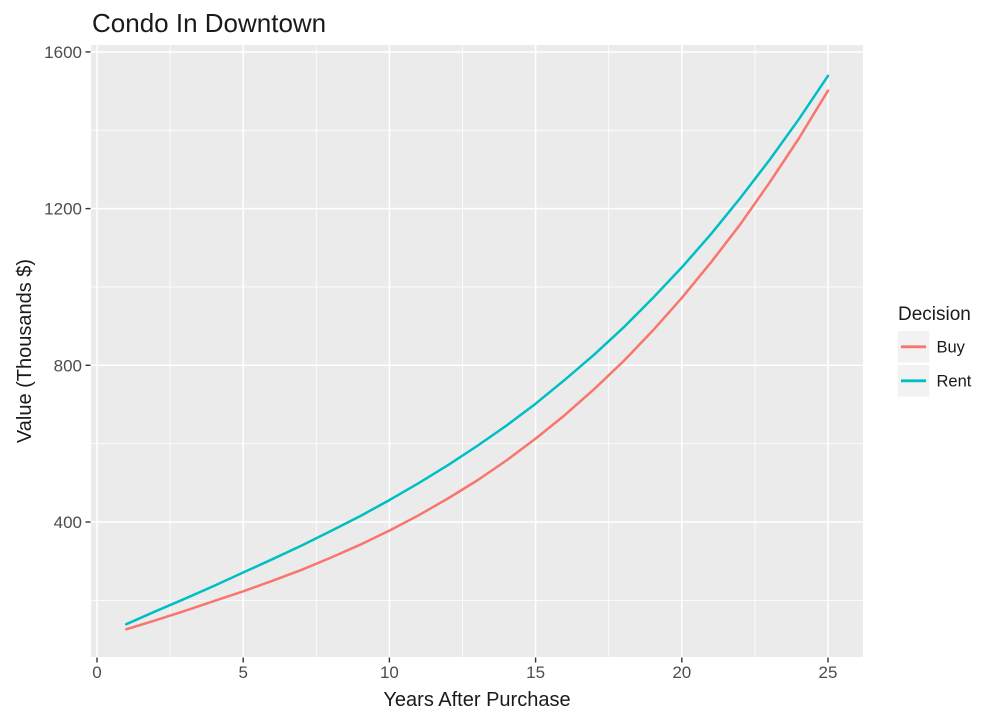  Describe the element at coordinates (68, 522) in the screenshot. I see `y-tick-label: 400` at that location.